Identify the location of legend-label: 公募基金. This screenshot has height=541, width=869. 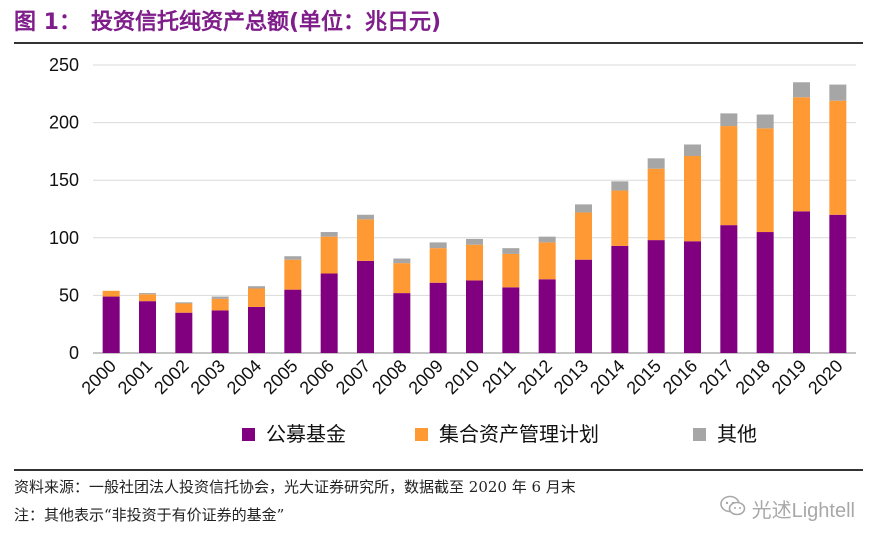
(306, 434).